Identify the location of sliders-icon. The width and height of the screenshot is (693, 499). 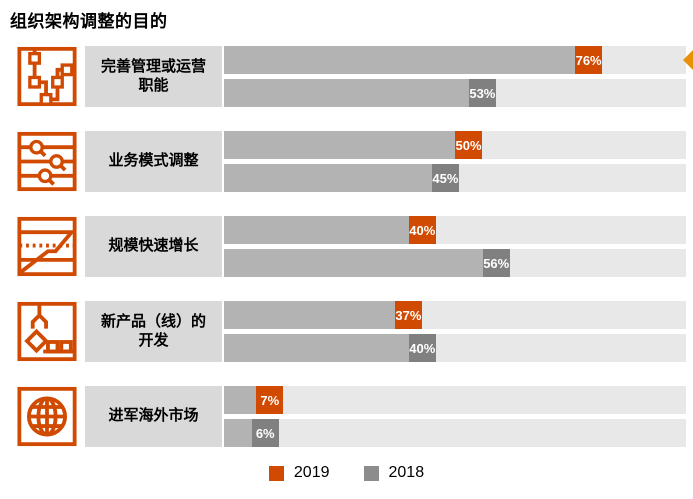
(47, 161).